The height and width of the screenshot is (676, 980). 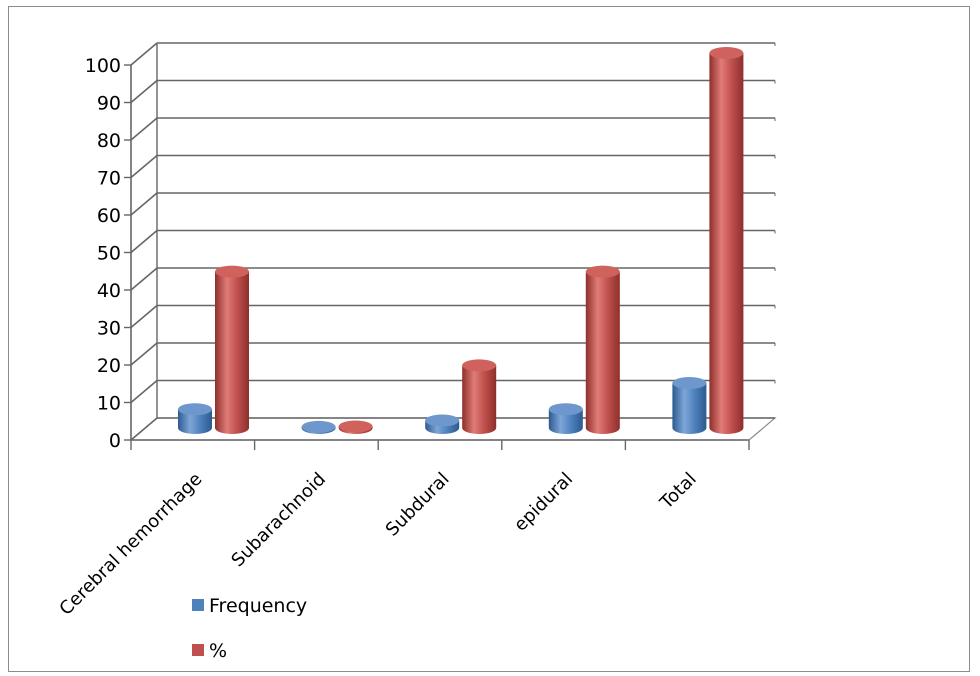 I want to click on y-tick-label: 40, so click(x=109, y=291).